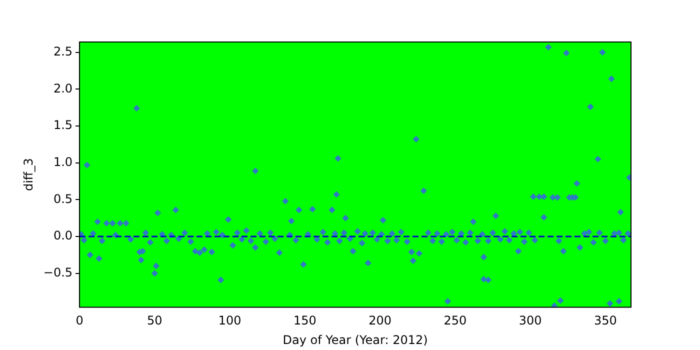 This screenshot has width=700, height=350. Describe the element at coordinates (154, 321) in the screenshot. I see `x-tick-label: 50` at that location.